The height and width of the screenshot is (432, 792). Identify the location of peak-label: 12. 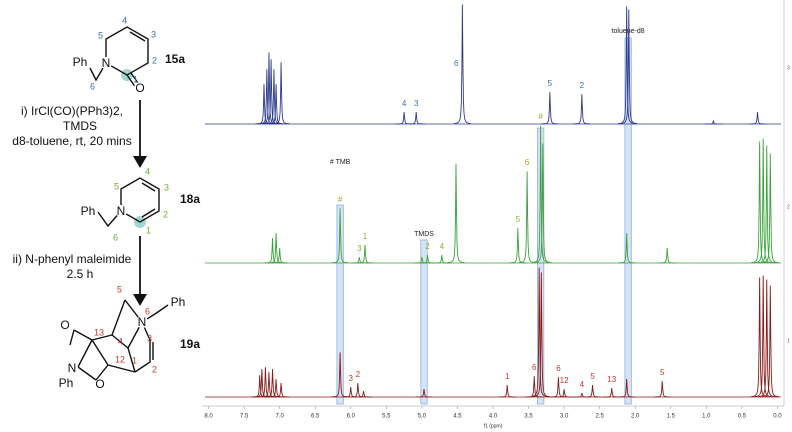
(564, 380).